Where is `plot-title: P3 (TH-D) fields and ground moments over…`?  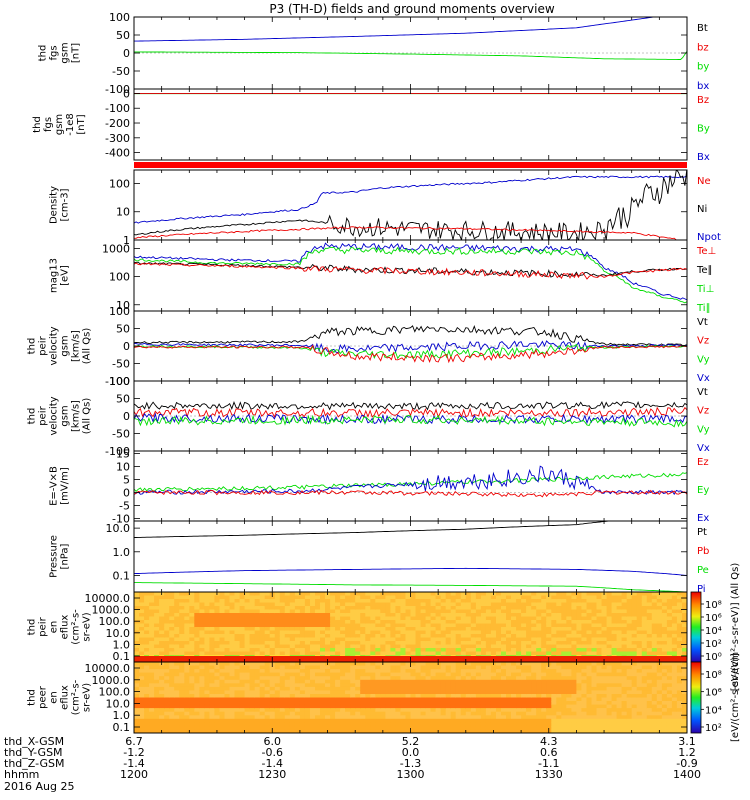
plot-title: P3 (TH-D) fields and ground moments over… is located at coordinates (411, 9).